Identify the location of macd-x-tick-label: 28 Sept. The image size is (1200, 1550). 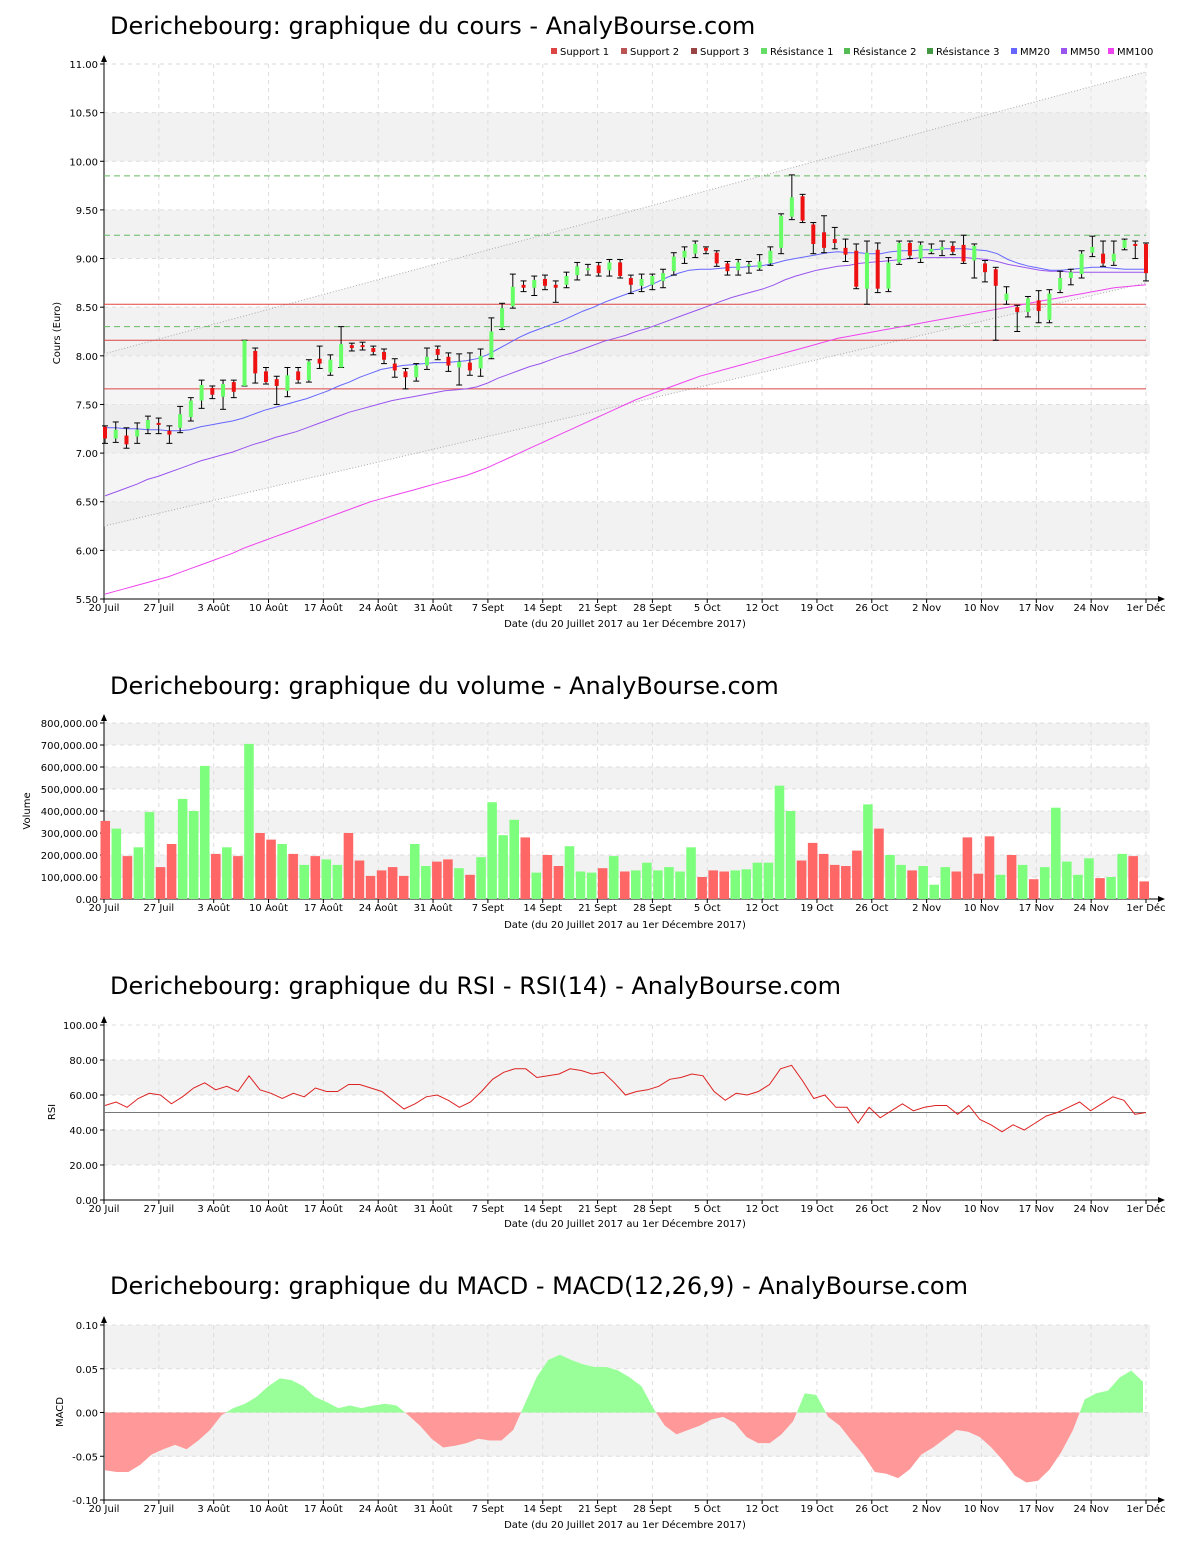
(652, 1509).